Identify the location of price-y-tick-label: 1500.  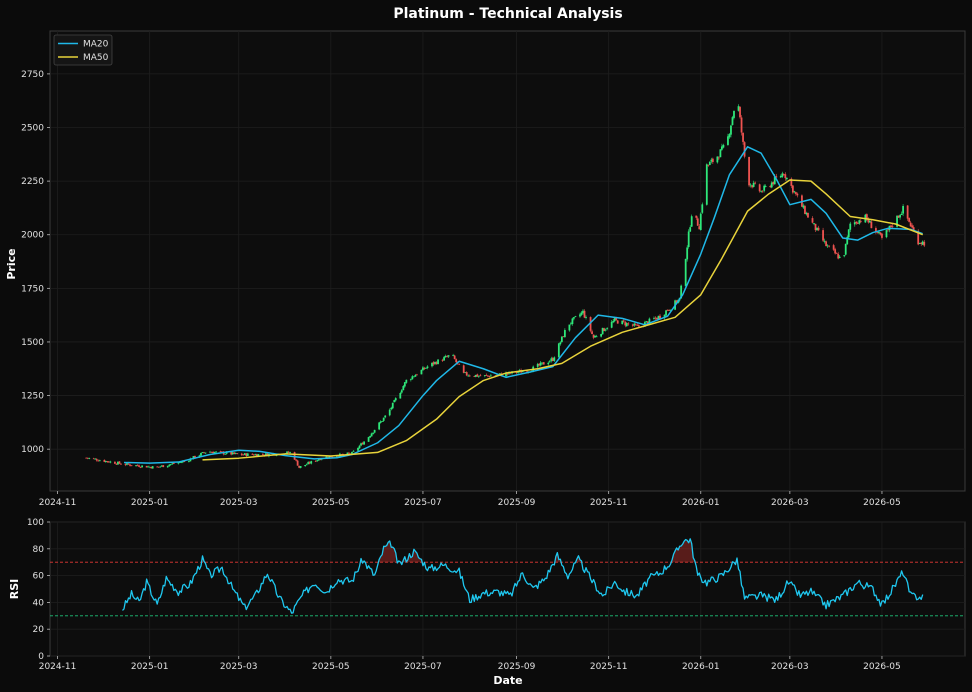
(32, 343).